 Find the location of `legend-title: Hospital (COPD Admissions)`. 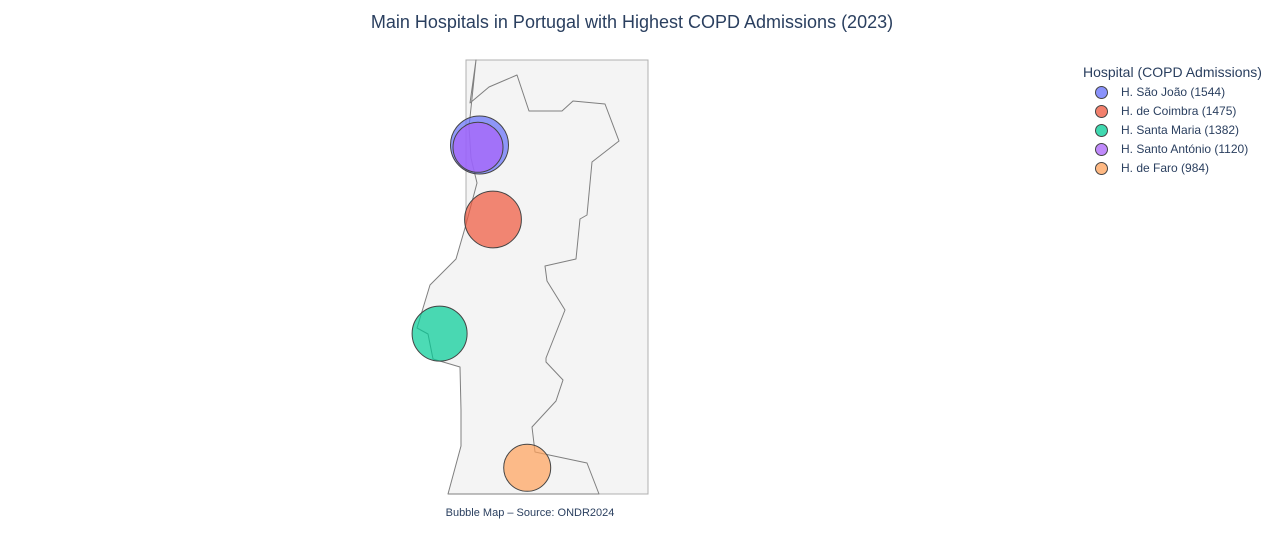

legend-title: Hospital (COPD Admissions) is located at coordinates (1172, 72).